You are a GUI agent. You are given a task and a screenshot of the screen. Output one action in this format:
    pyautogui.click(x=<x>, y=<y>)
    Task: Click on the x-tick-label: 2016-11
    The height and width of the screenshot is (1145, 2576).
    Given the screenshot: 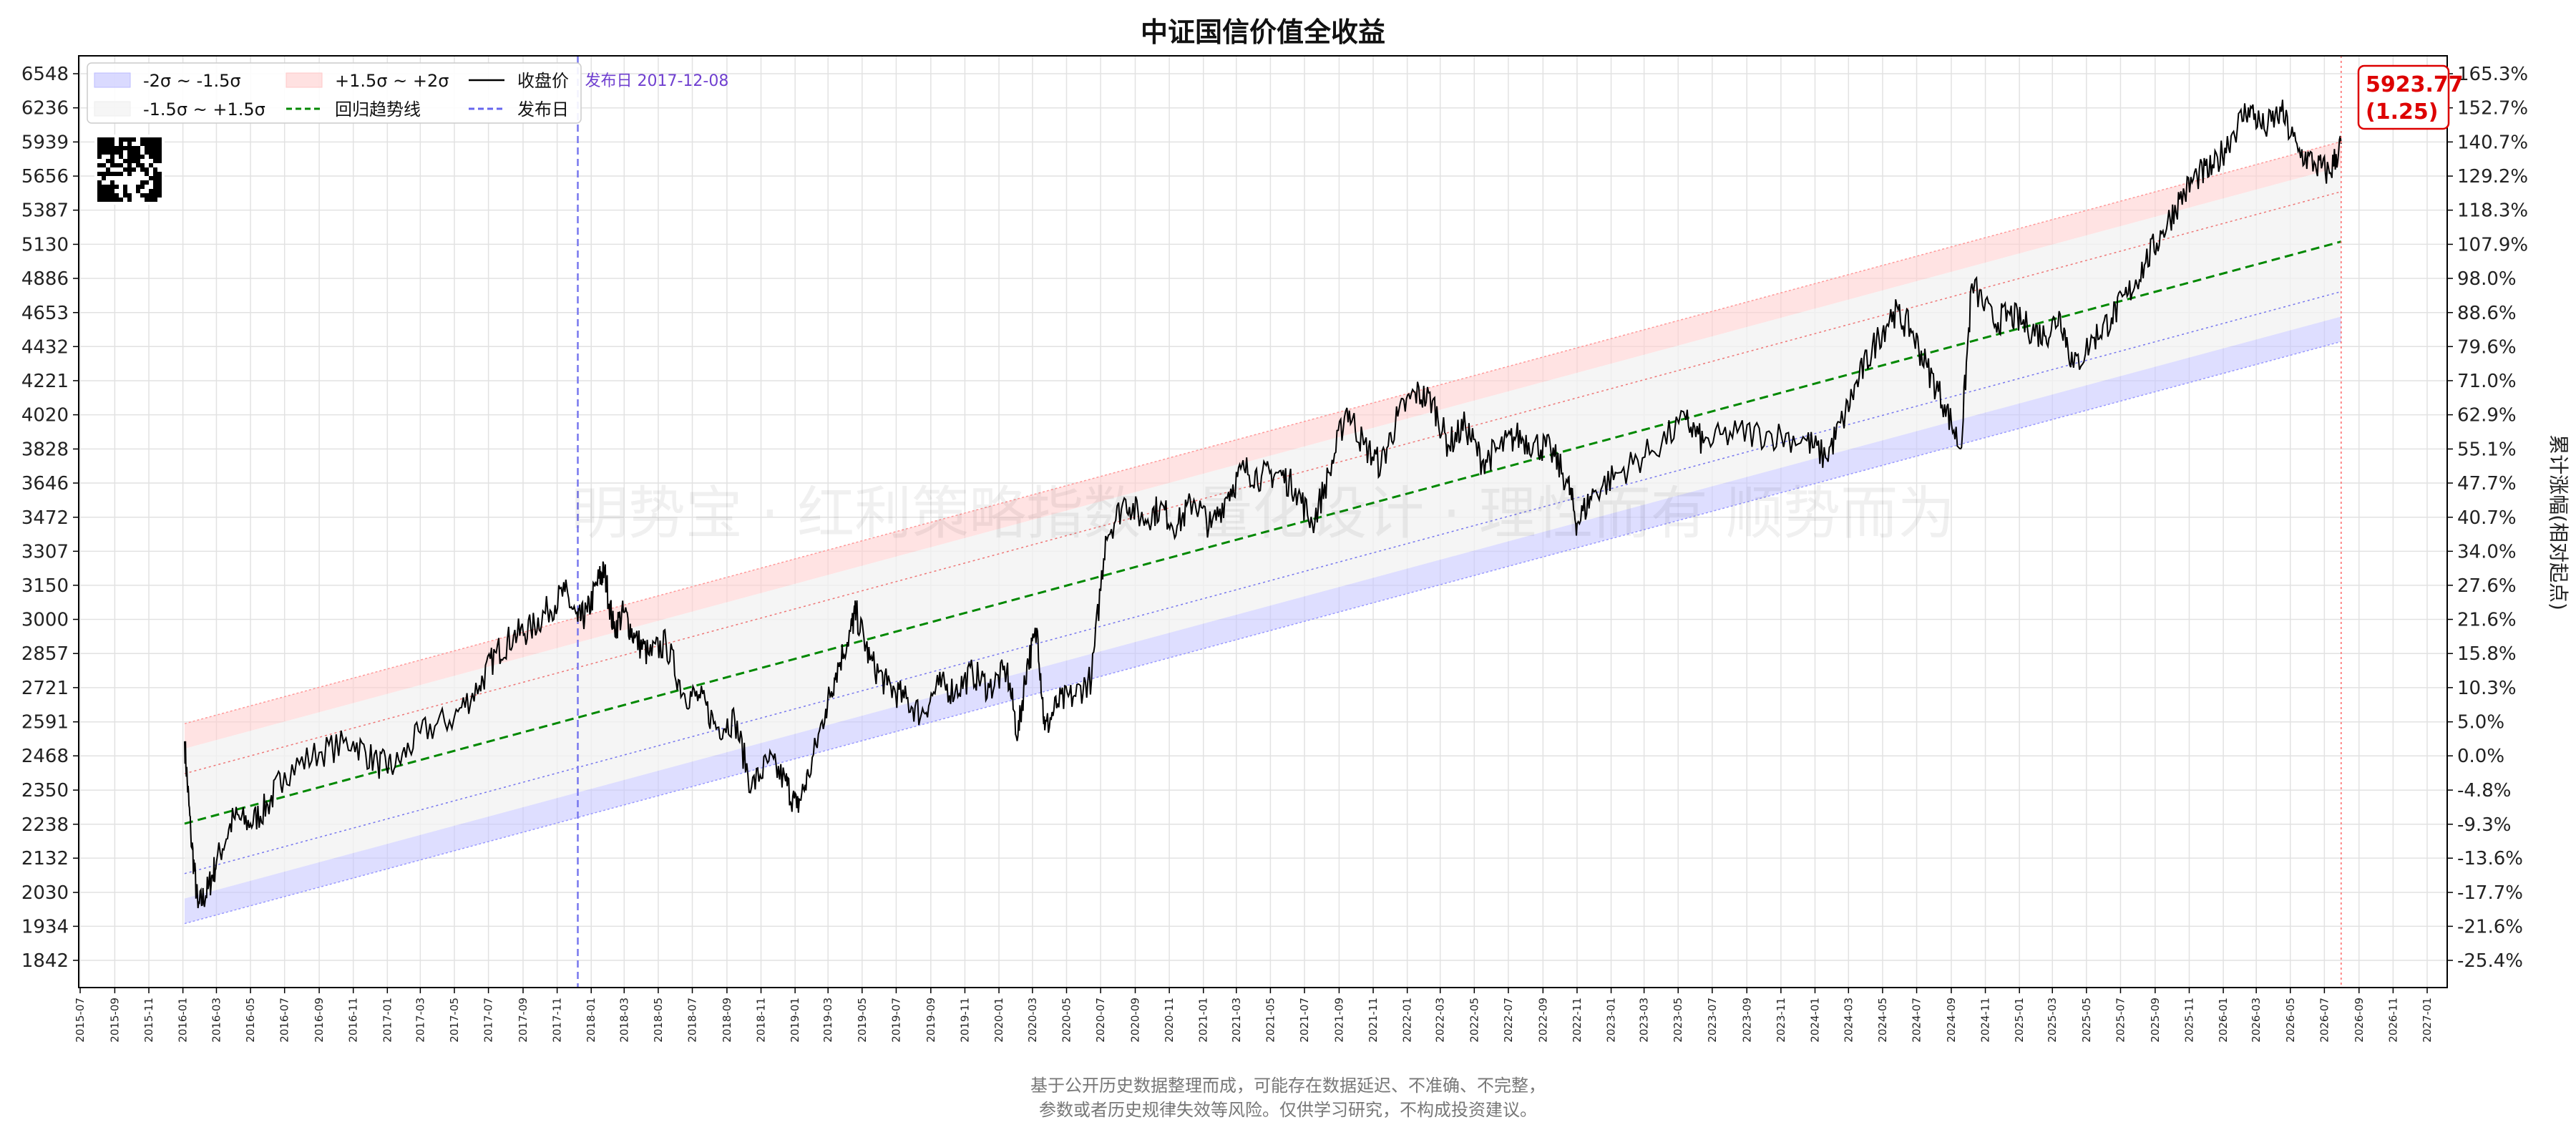 What is the action you would take?
    pyautogui.click(x=353, y=1020)
    